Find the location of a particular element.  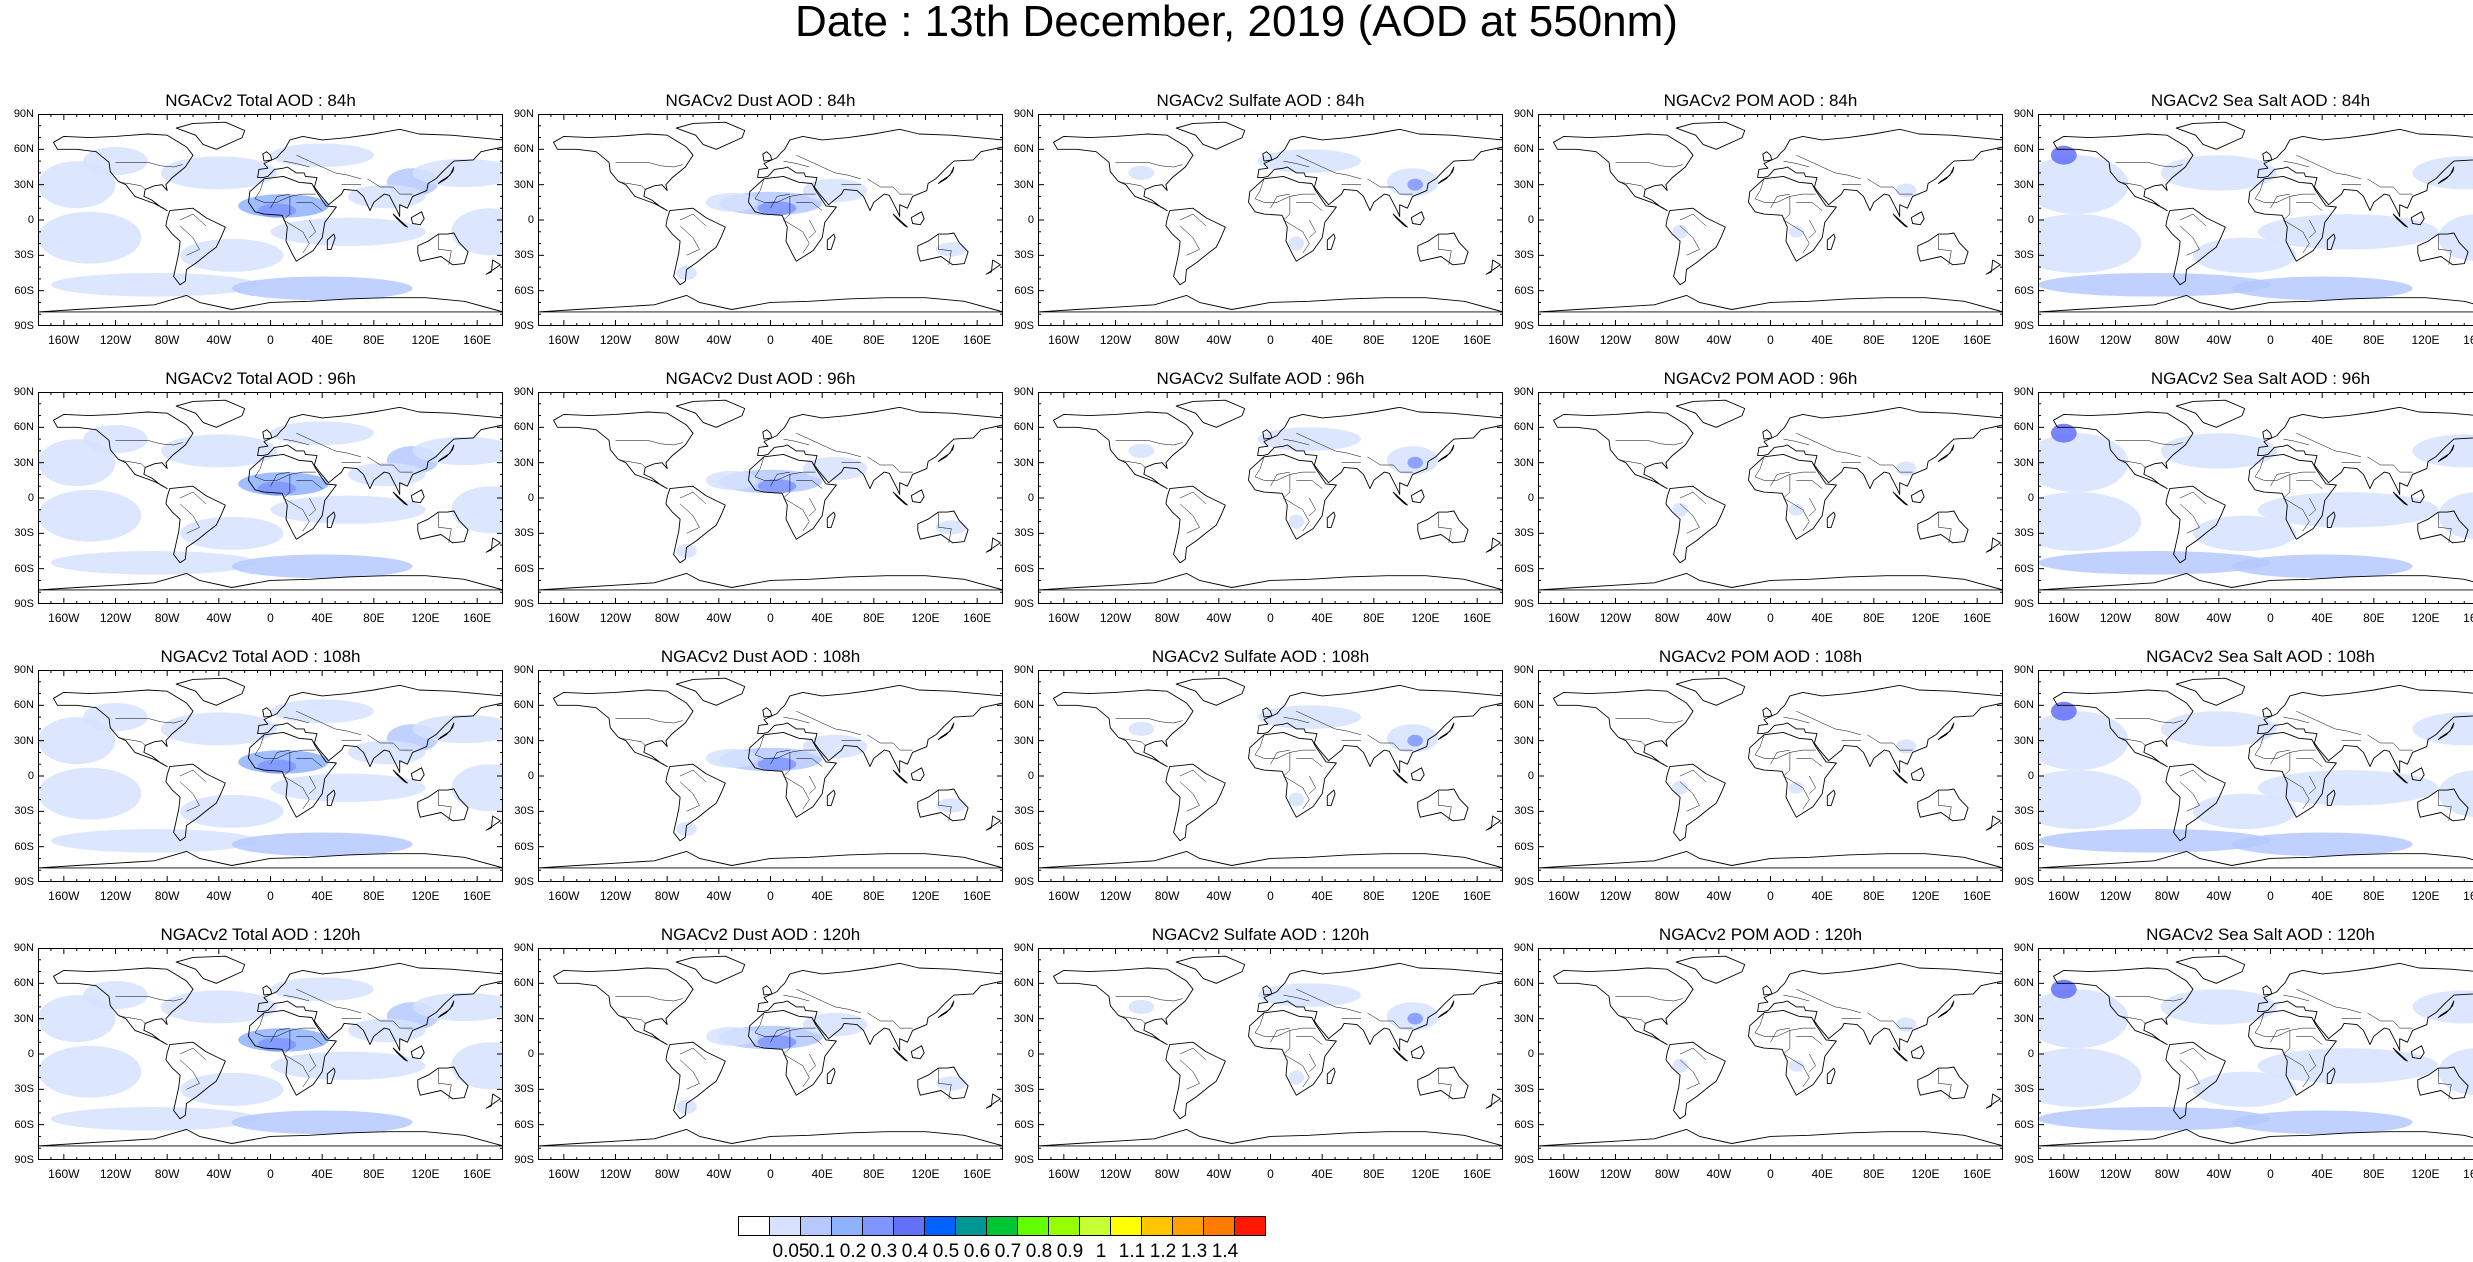

lon-label: 0 is located at coordinates (2271, 340).